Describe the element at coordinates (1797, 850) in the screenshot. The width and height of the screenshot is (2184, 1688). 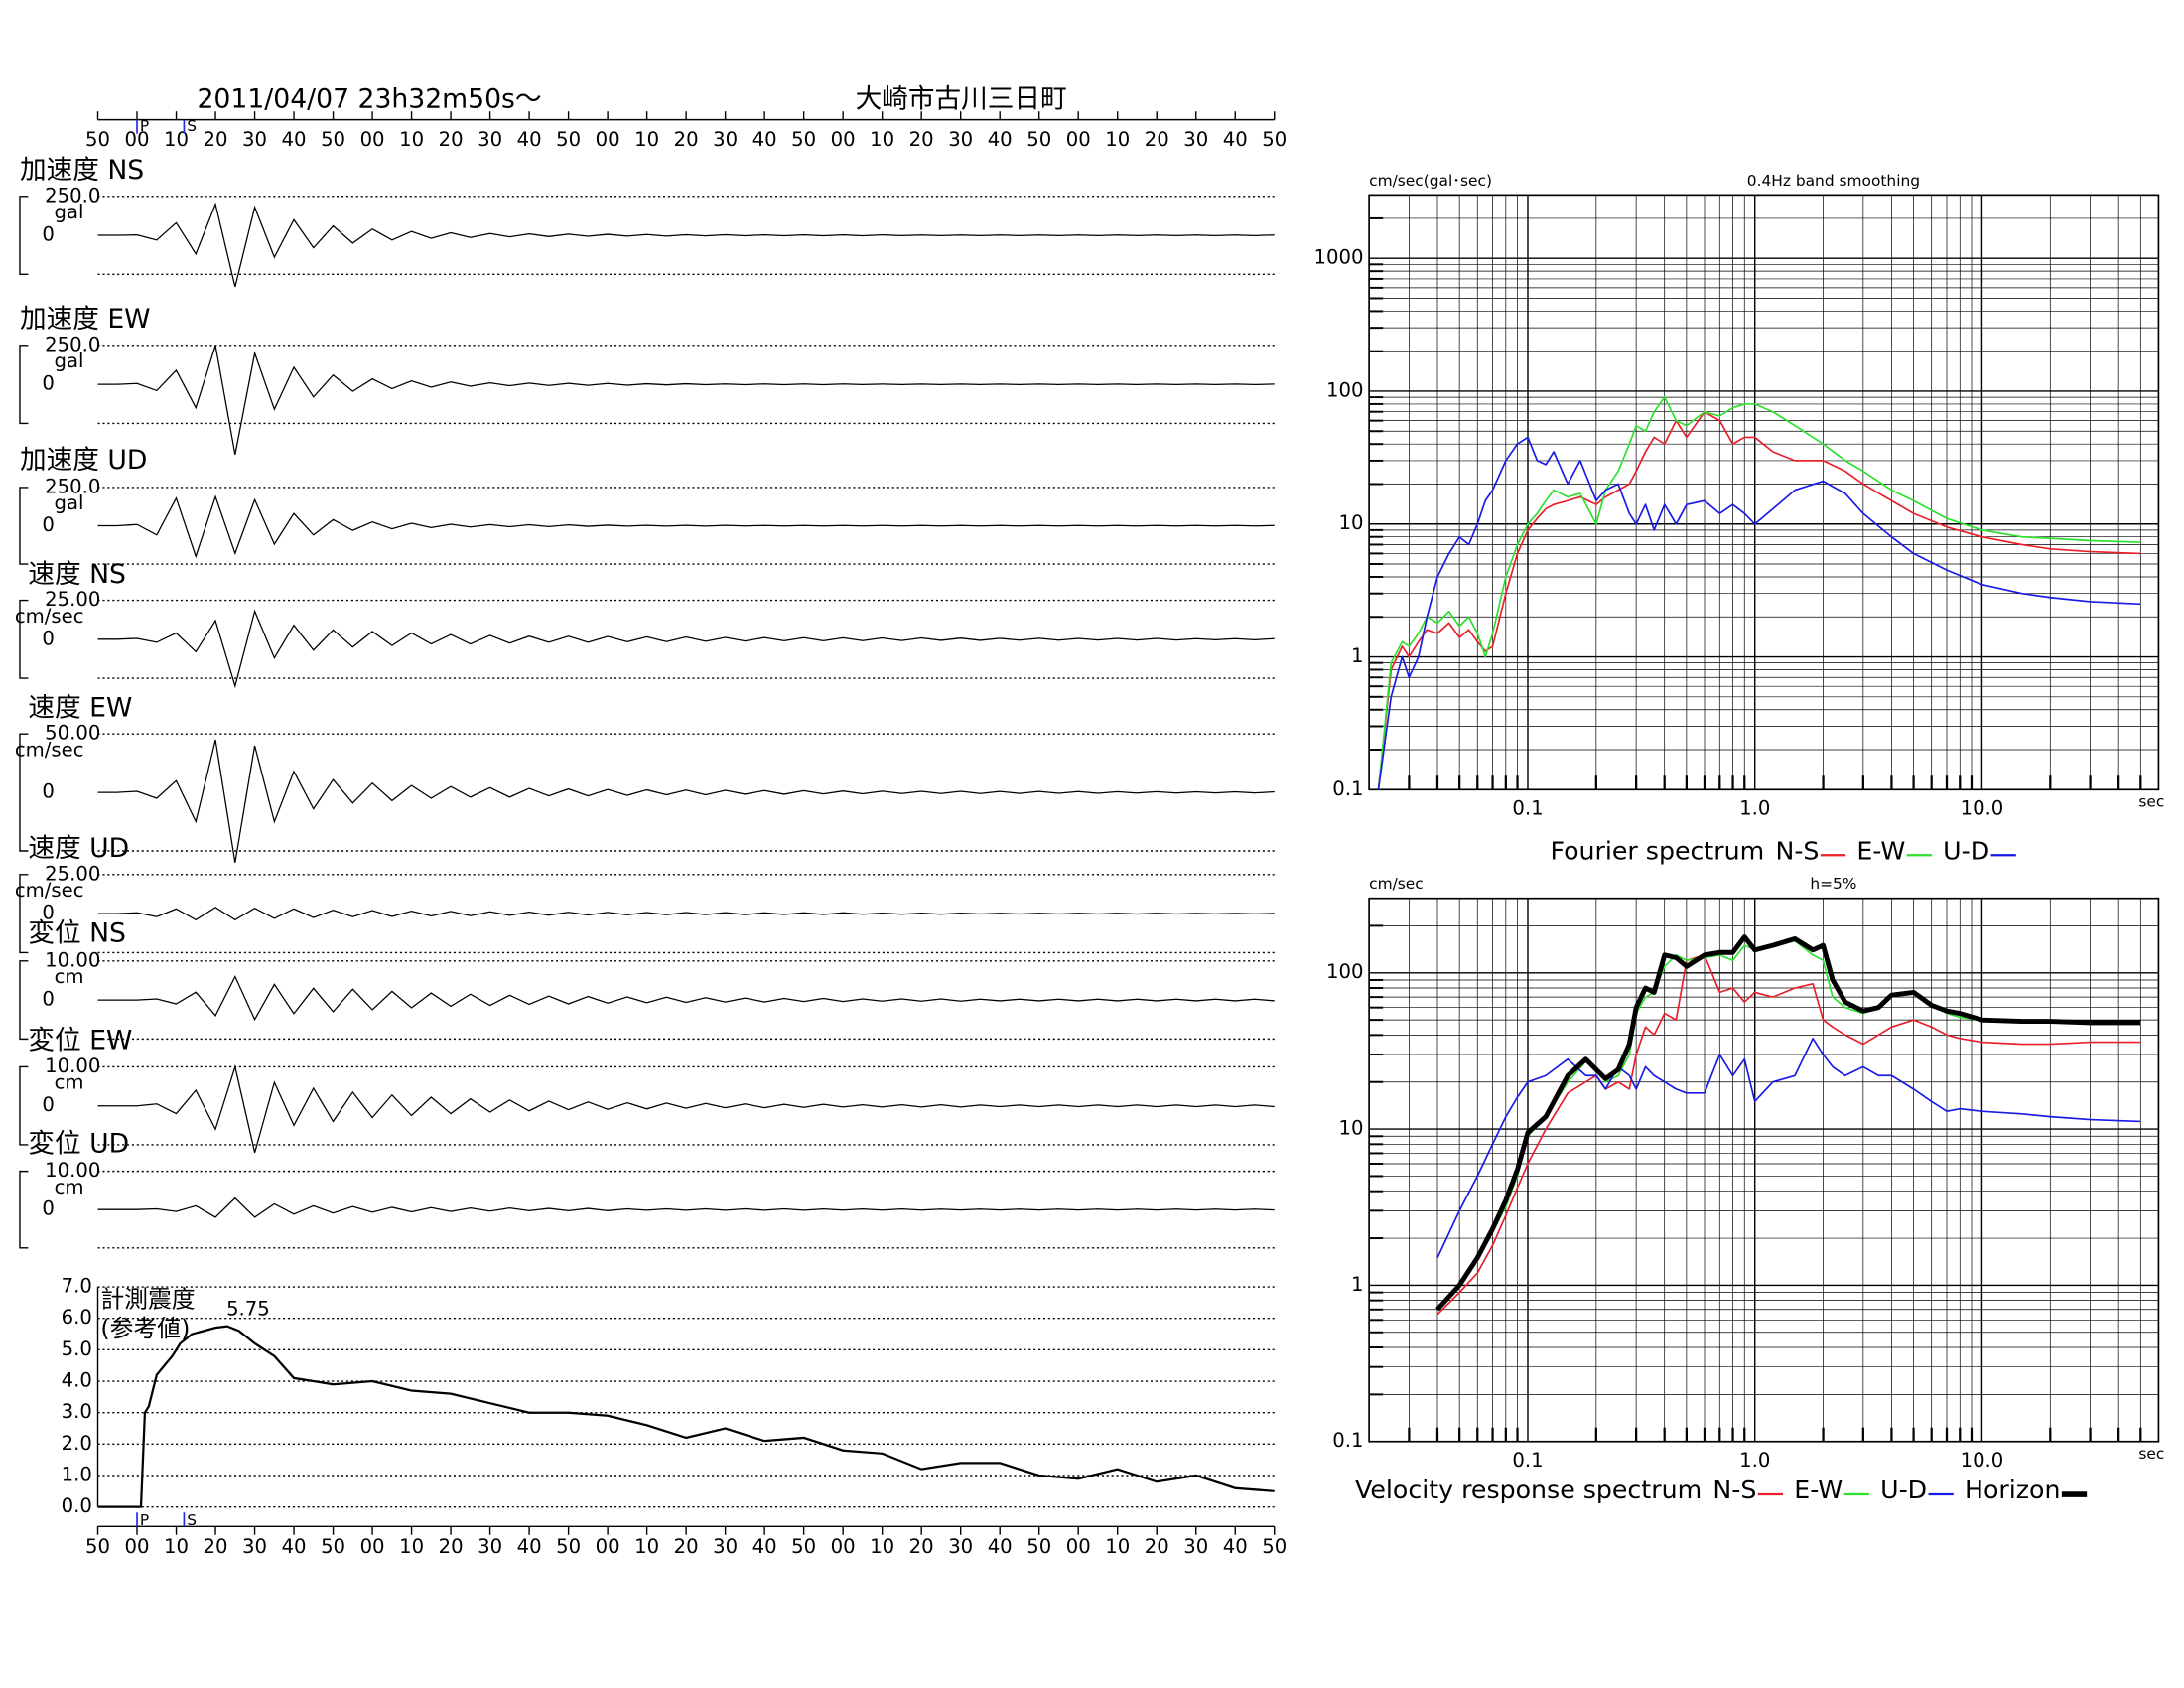
I see `legend-label: N-S` at that location.